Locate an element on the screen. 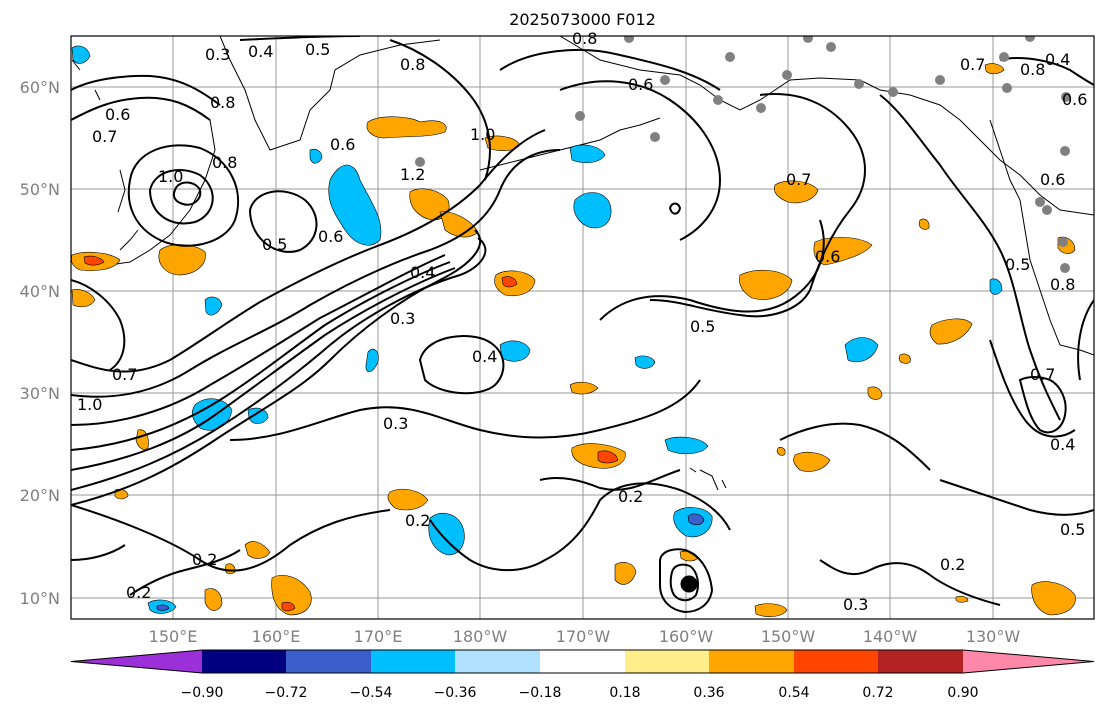 This screenshot has height=712, width=1105. colorbar-label: −0.18 is located at coordinates (540, 693).